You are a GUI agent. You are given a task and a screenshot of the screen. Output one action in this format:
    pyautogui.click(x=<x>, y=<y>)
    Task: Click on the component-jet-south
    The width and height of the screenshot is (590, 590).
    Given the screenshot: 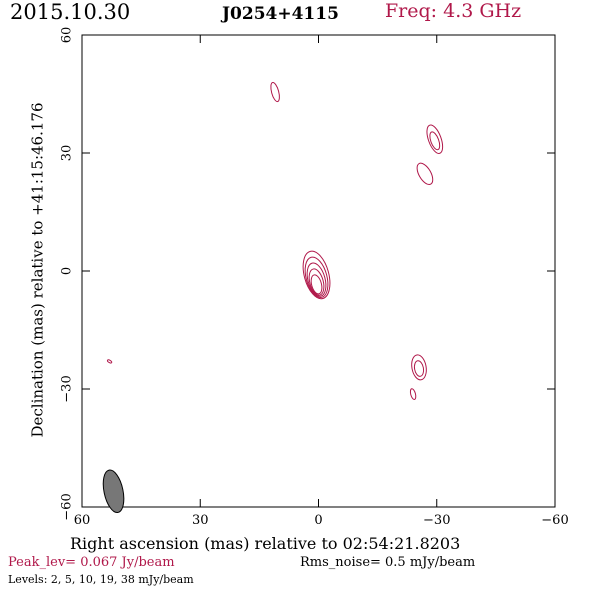 What is the action you would take?
    pyautogui.click(x=419, y=367)
    